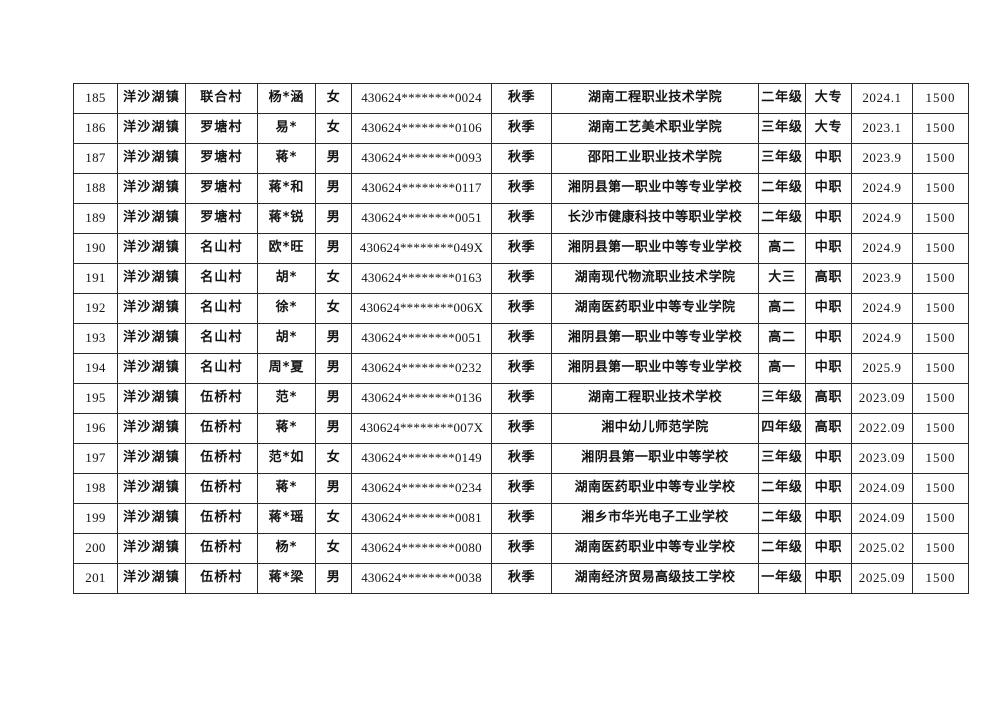 This screenshot has width=1000, height=706. Describe the element at coordinates (95, 158) in the screenshot. I see `cell-sequence-number: 187` at that location.